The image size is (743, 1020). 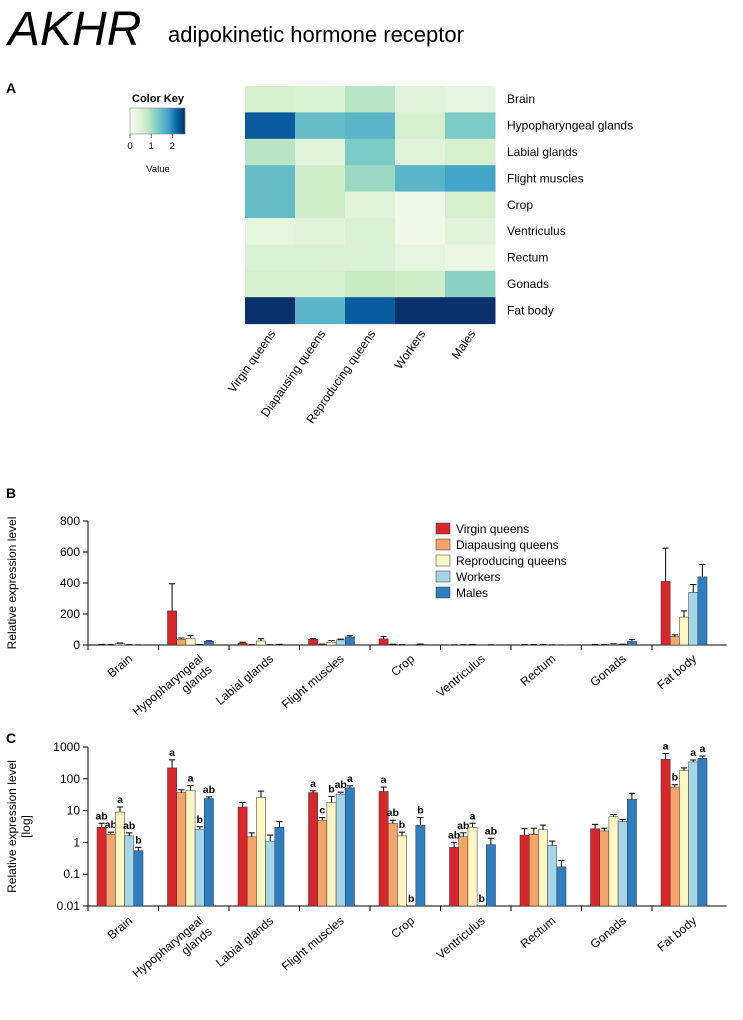 I want to click on significance-letter: b, so click(x=411, y=899).